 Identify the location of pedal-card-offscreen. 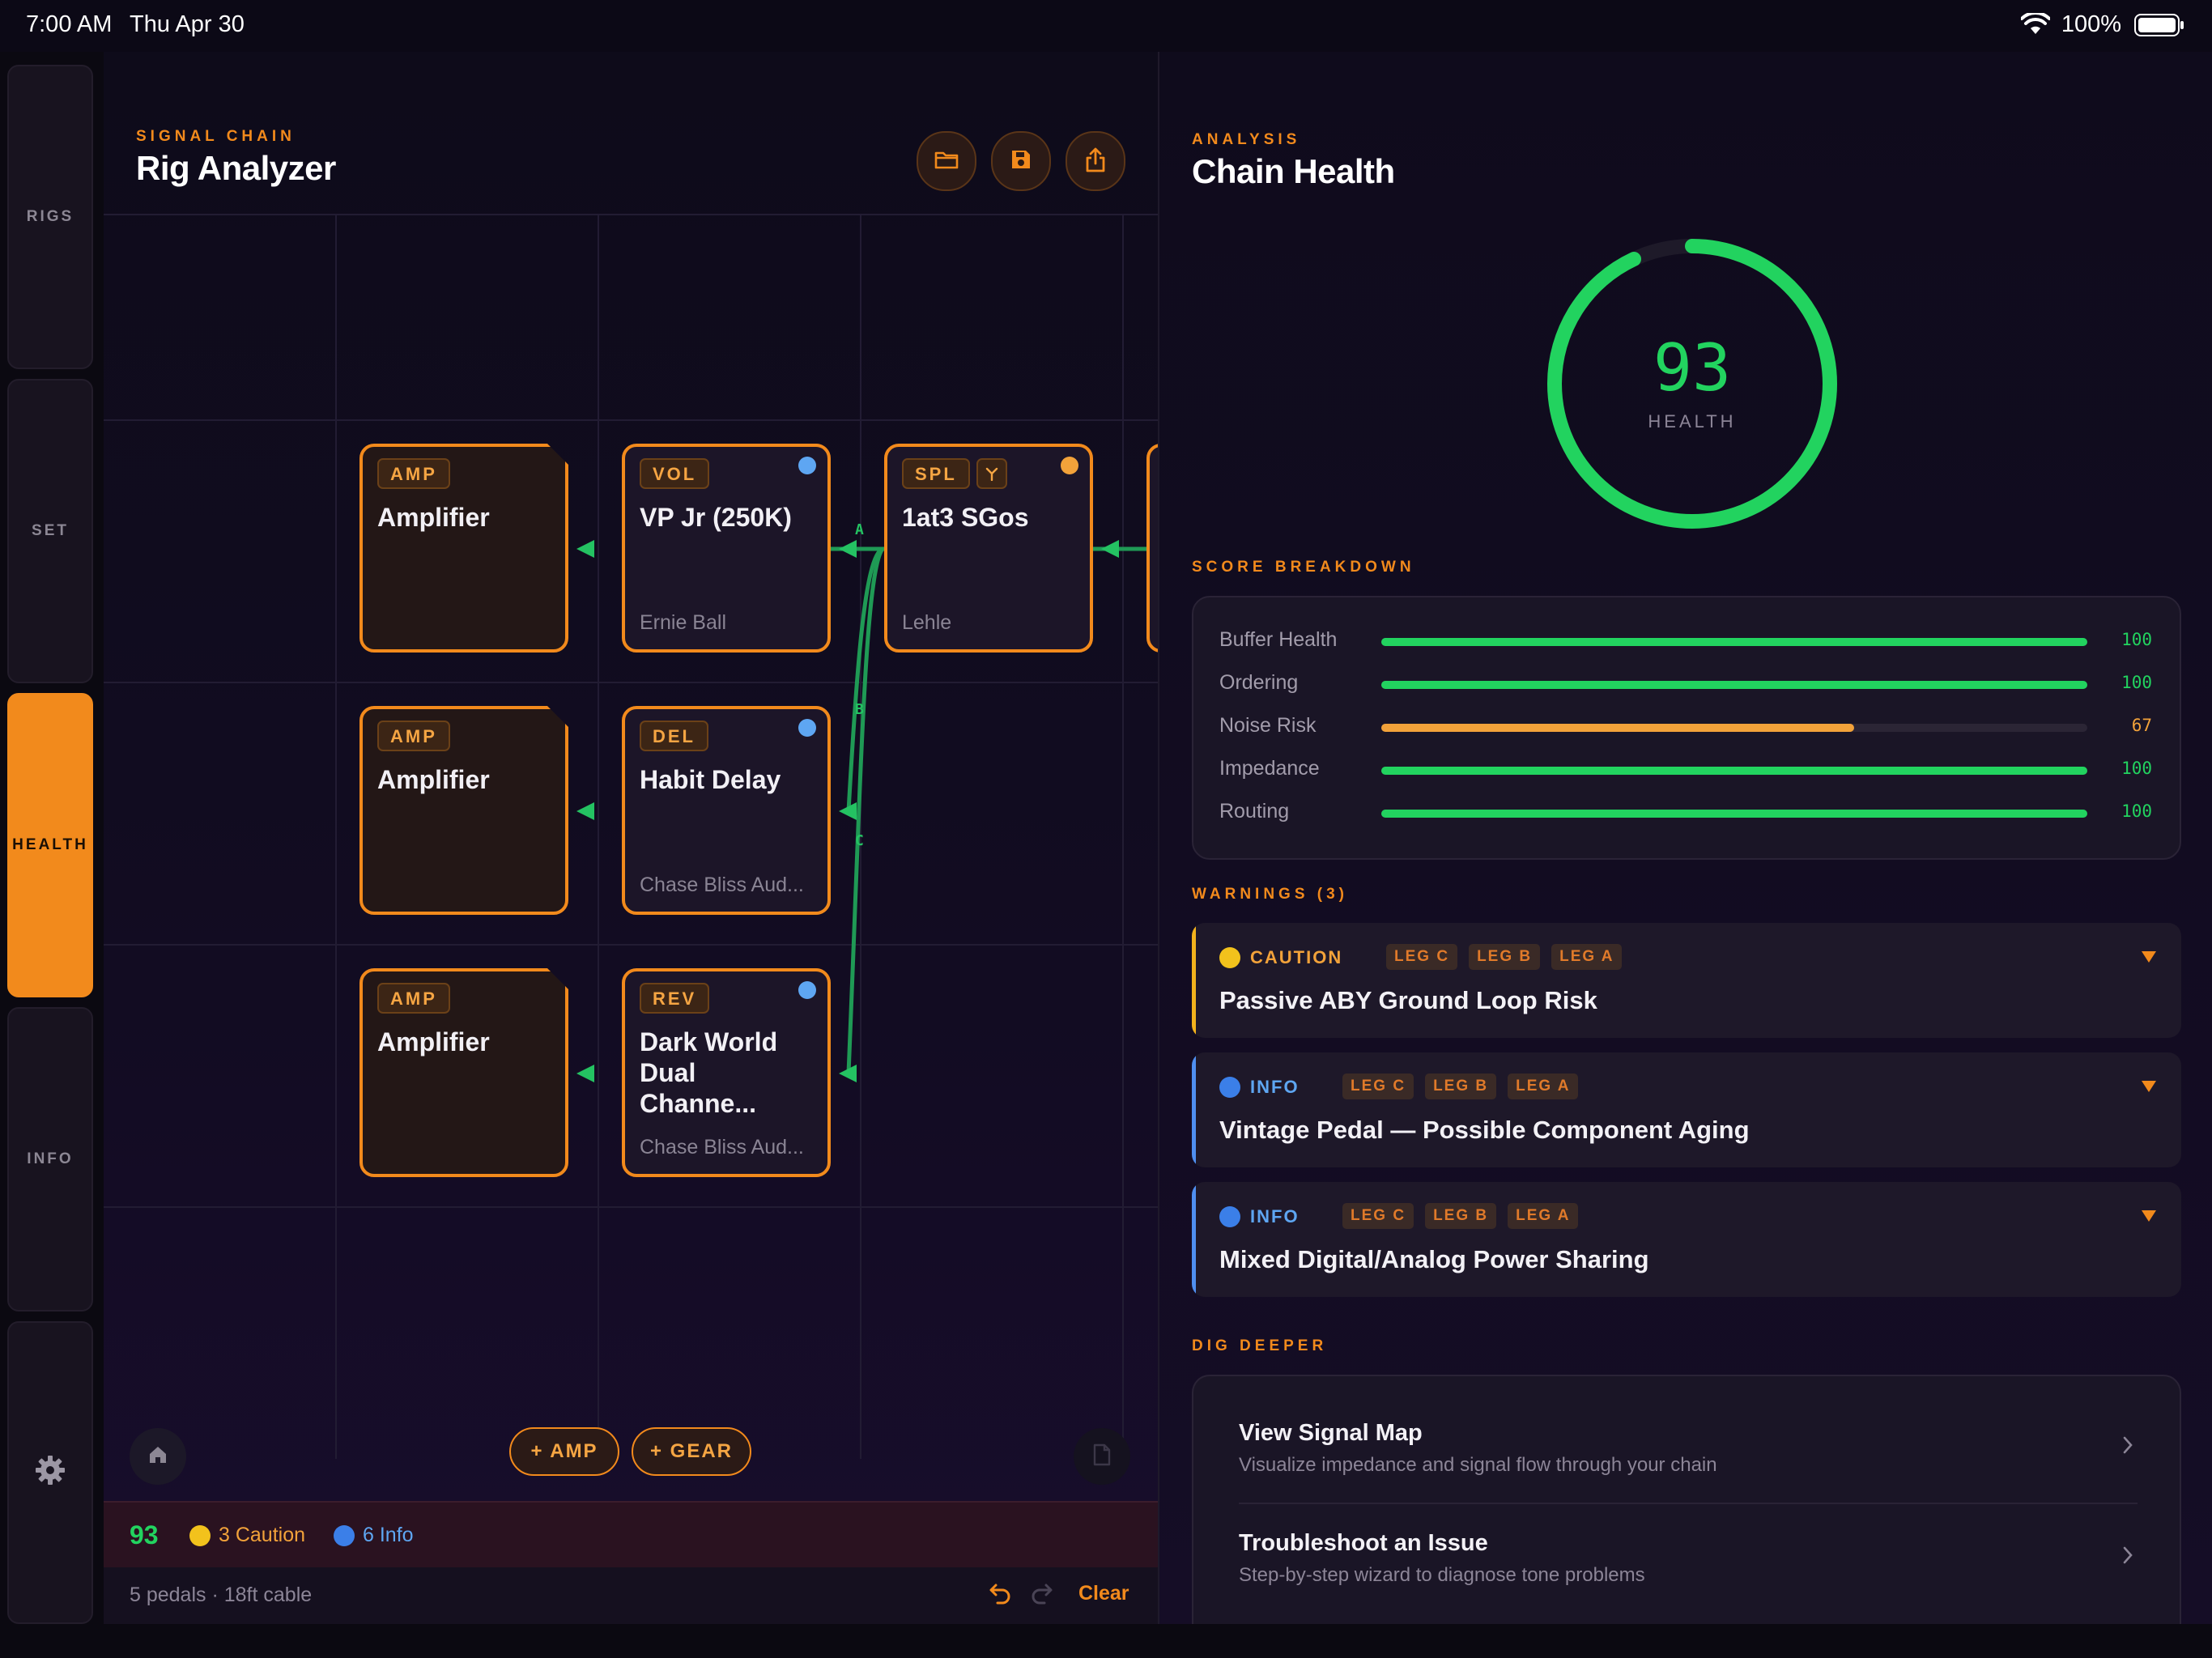
(1152, 548).